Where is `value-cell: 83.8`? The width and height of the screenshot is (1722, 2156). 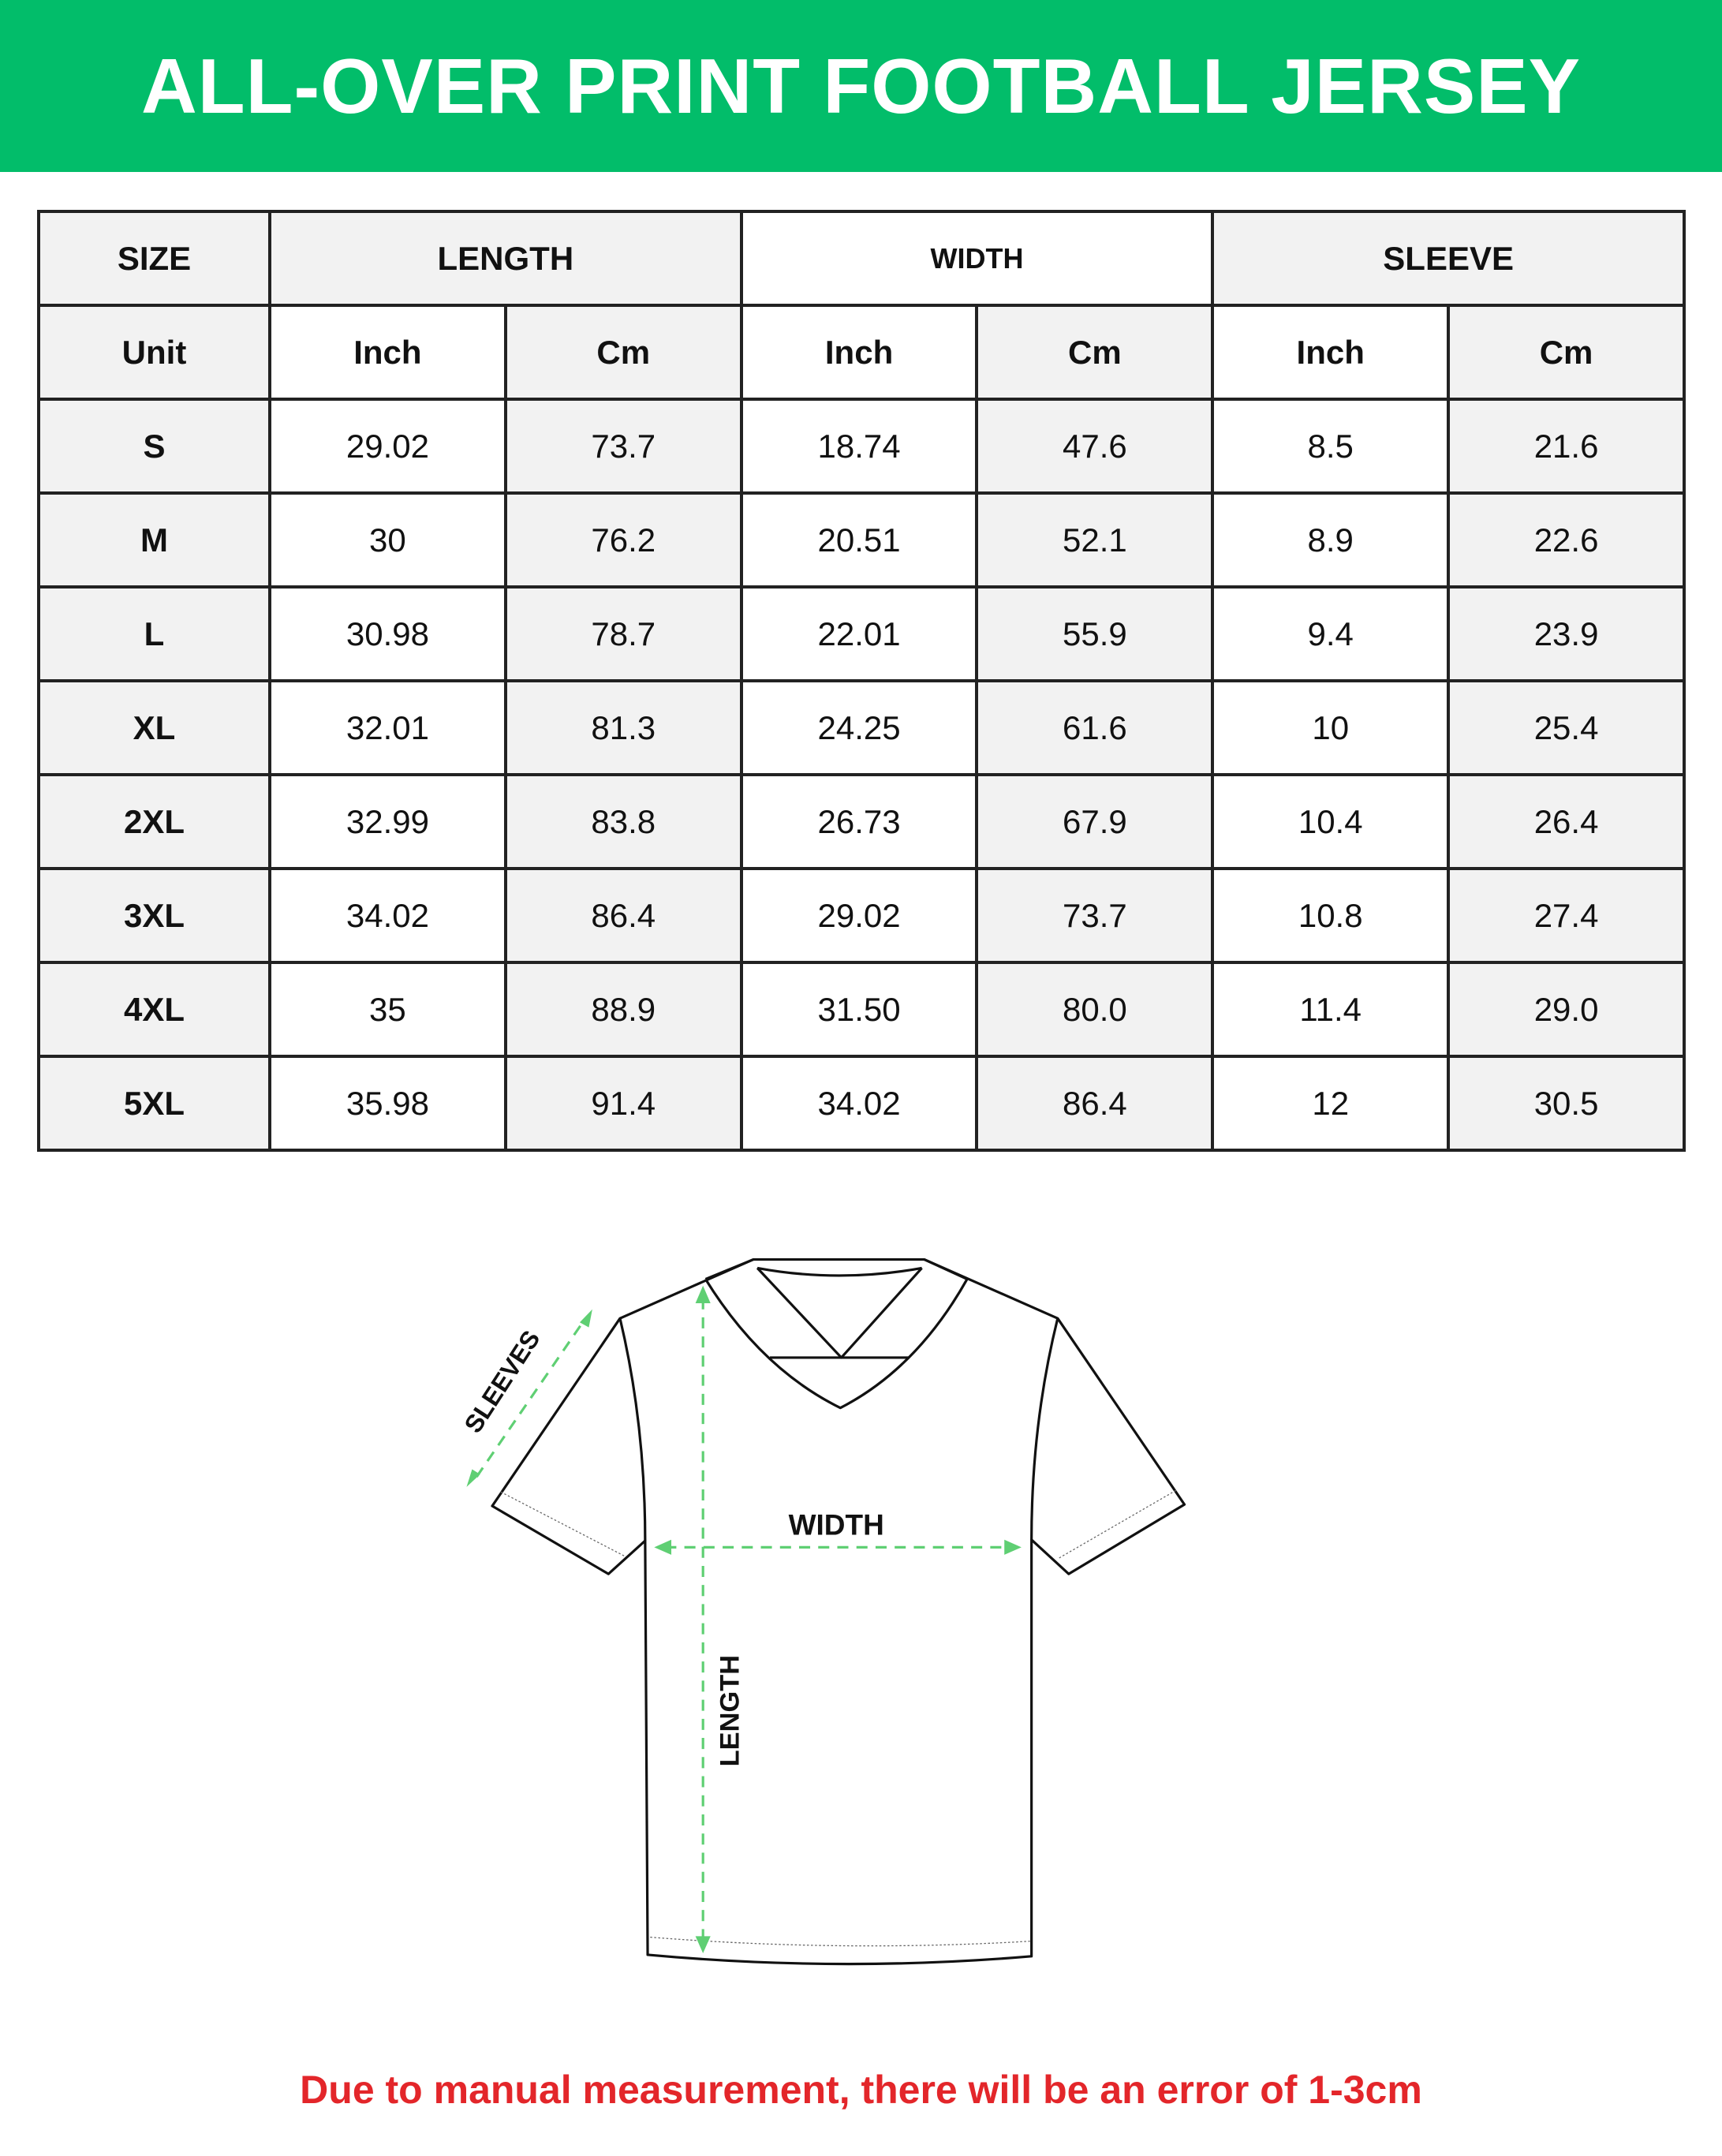 value-cell: 83.8 is located at coordinates (623, 821).